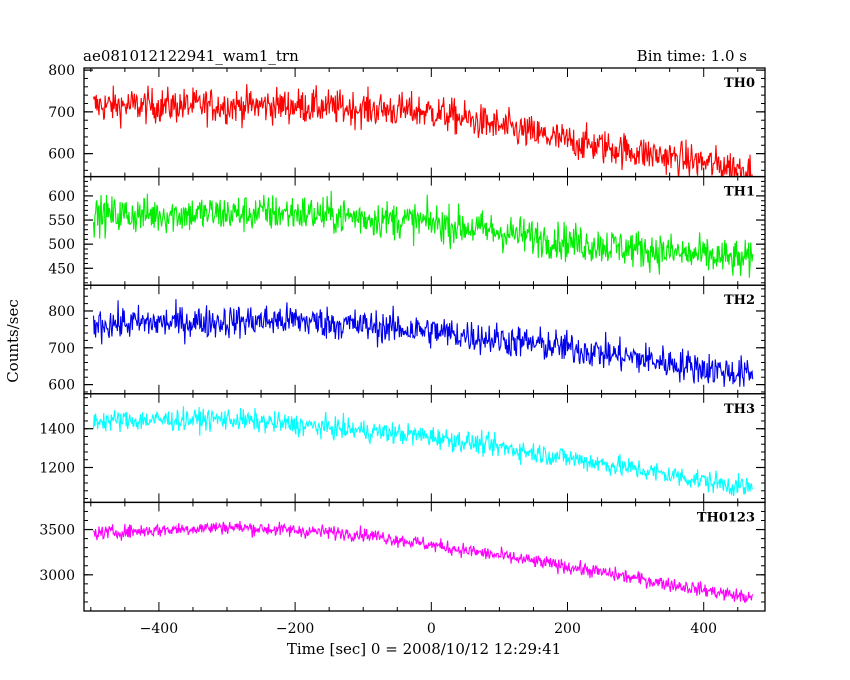 The width and height of the screenshot is (850, 680). I want to click on series-line-th1, so click(423, 234).